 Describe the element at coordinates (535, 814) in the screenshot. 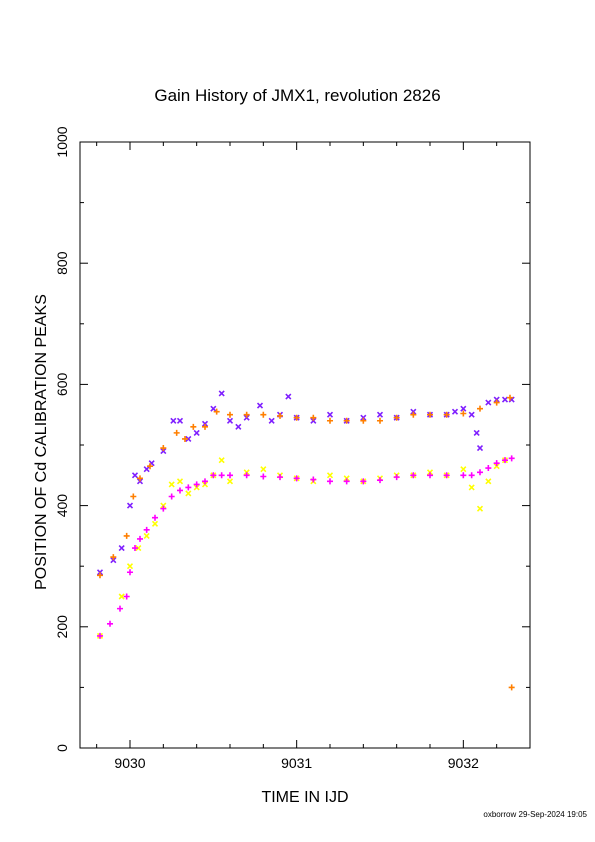

I see `footer-timestamp: oxborrow 29-Sep-2024 19:05` at that location.